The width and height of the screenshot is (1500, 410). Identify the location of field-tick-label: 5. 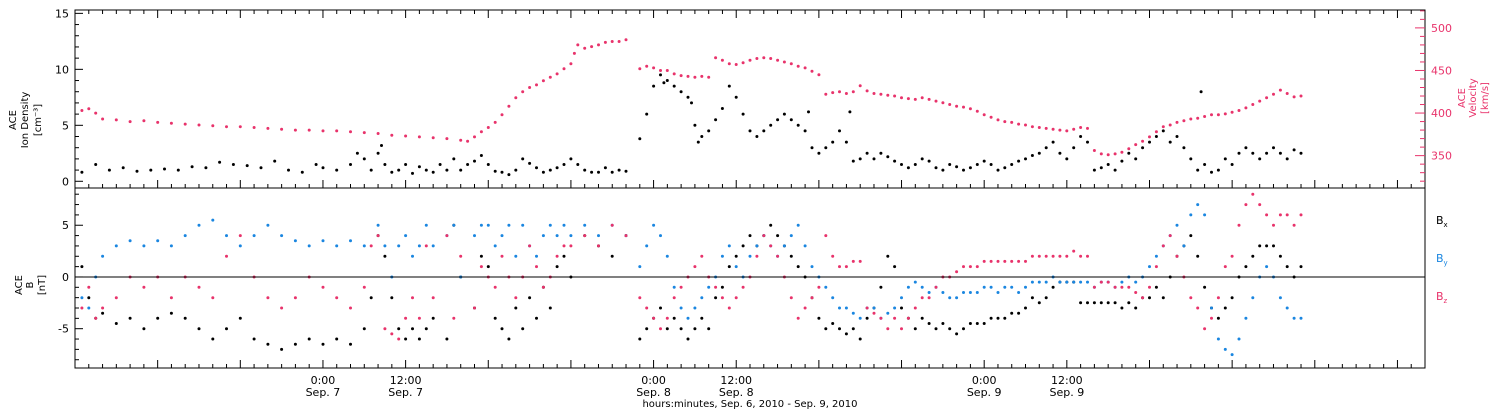
(65, 225).